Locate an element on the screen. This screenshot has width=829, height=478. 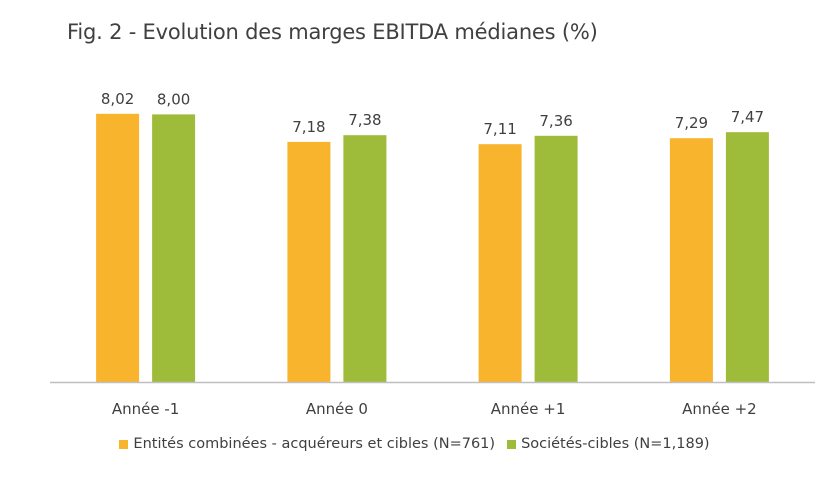
data-label-series-2-2: 7,38 is located at coordinates (364, 120).